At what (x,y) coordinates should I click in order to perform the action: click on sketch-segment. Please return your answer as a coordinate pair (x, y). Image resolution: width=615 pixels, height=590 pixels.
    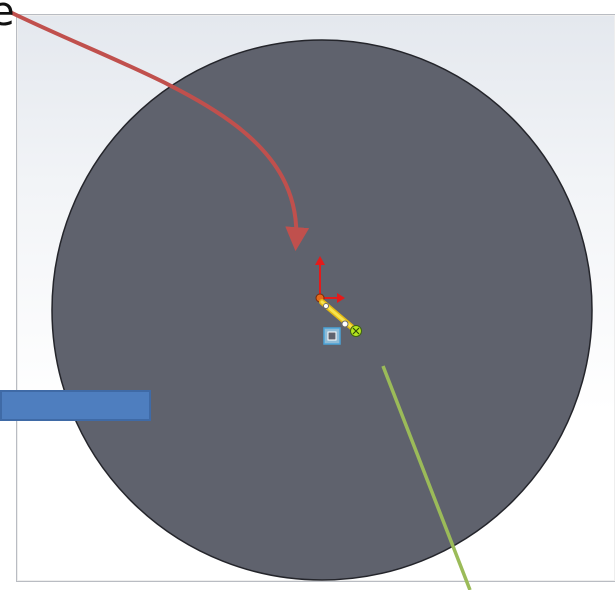
    Looking at the image, I should click on (340, 318).